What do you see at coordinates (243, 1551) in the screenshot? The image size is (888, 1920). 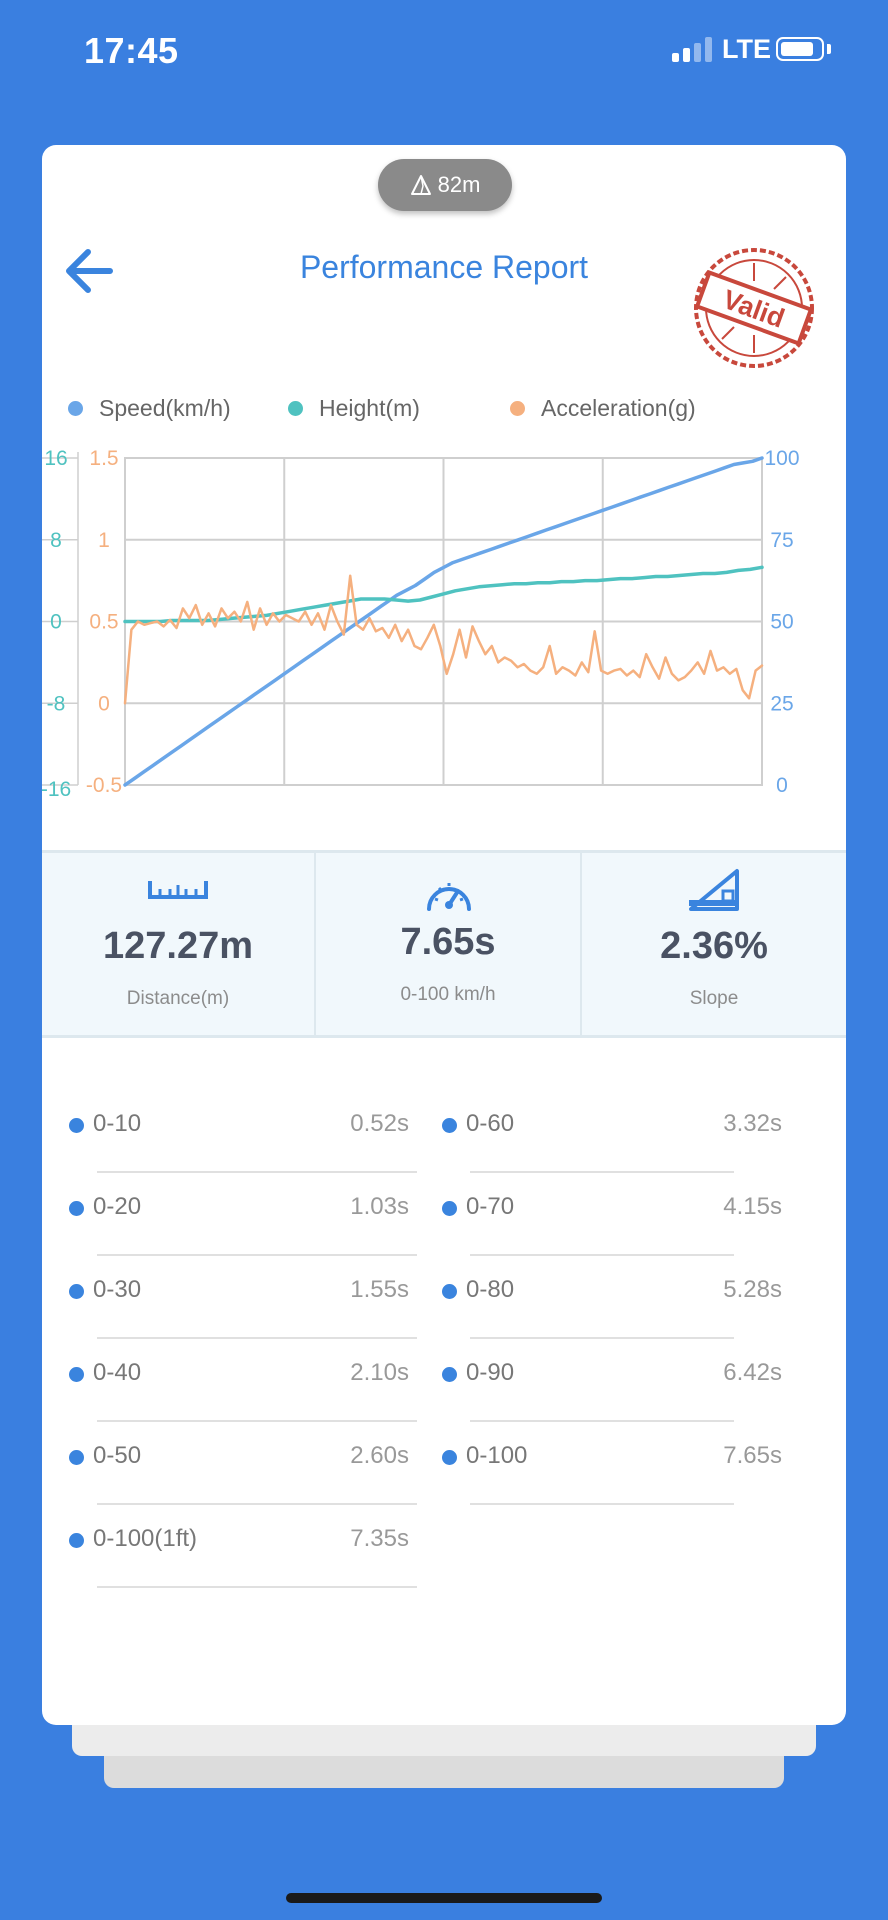 I see `split-row: 0-100(1ft) 7.35s` at bounding box center [243, 1551].